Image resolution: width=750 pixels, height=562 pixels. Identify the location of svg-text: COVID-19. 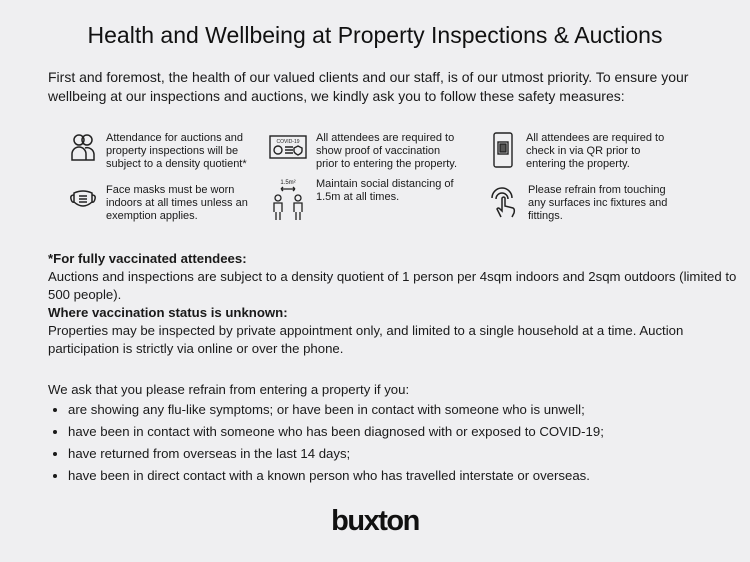
(287, 142).